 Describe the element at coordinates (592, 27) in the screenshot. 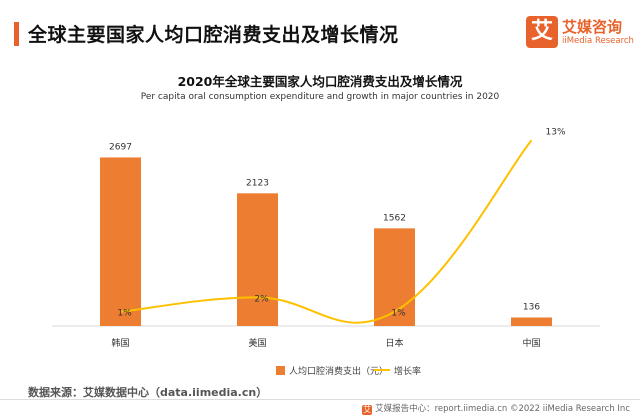

I see `brand-name-cn: 艾媒咨询` at that location.